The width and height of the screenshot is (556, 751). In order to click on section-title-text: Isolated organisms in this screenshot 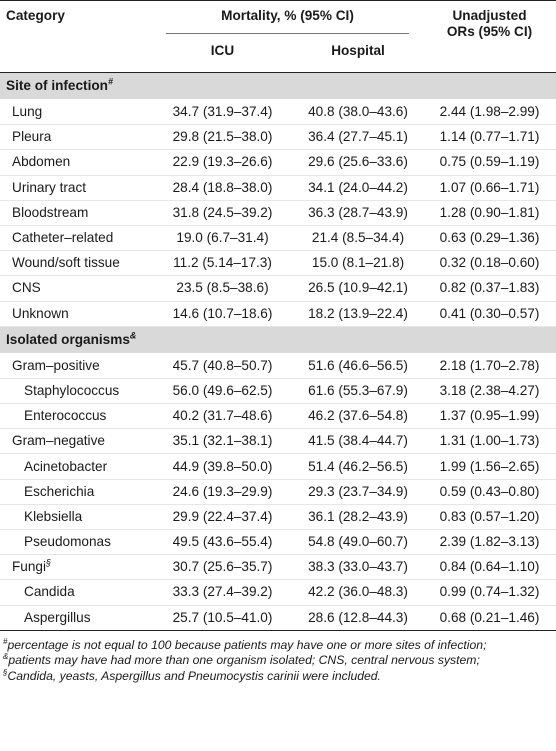, I will do `click(68, 339)`.